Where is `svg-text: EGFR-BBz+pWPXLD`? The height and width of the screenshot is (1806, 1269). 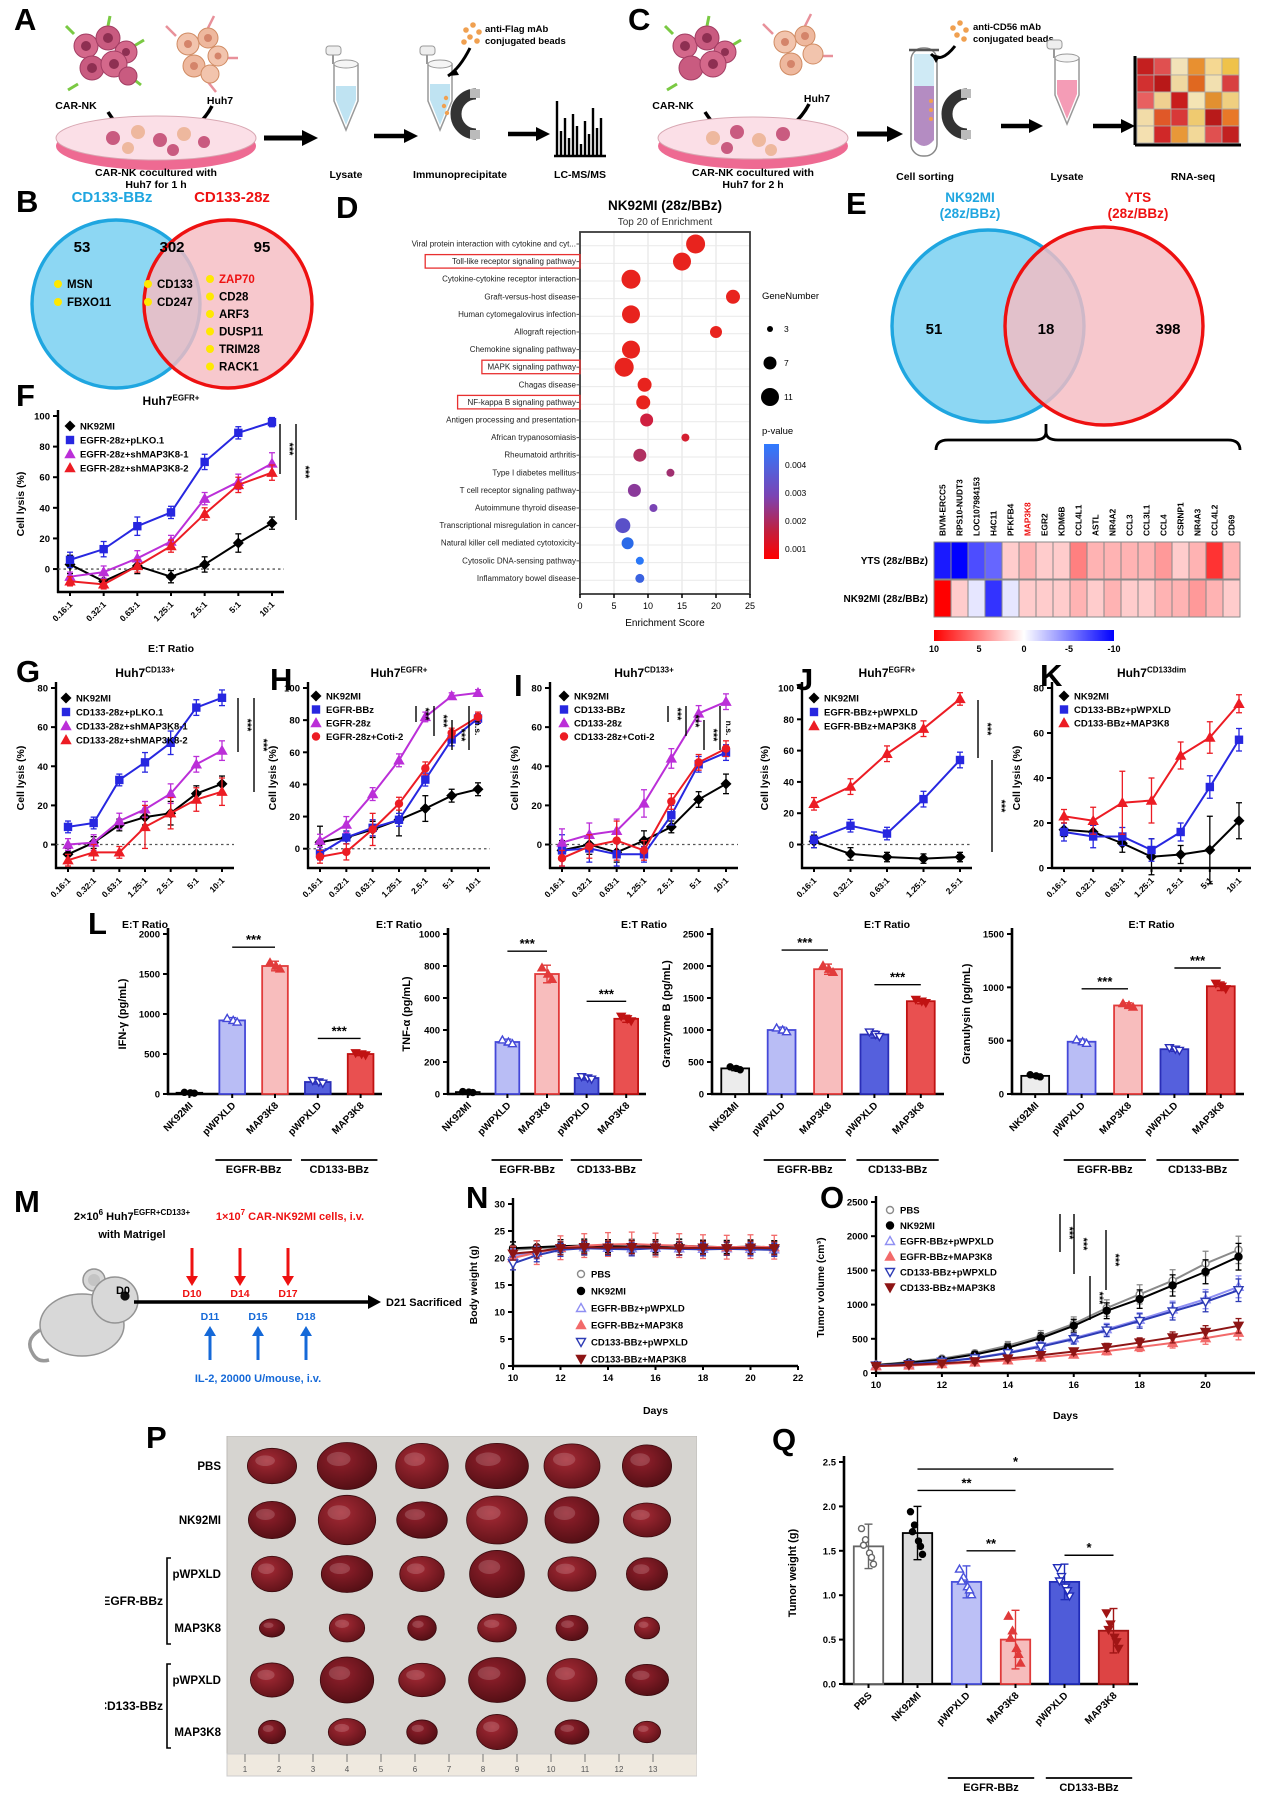 svg-text: EGFR-BBz+pWPXLD is located at coordinates (638, 1309).